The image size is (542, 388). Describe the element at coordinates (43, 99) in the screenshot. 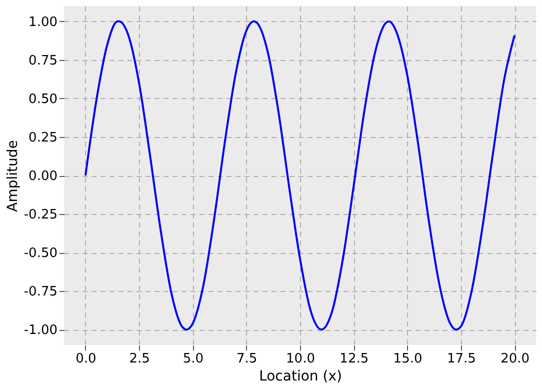

I see `y-tick-label: 0.50` at that location.